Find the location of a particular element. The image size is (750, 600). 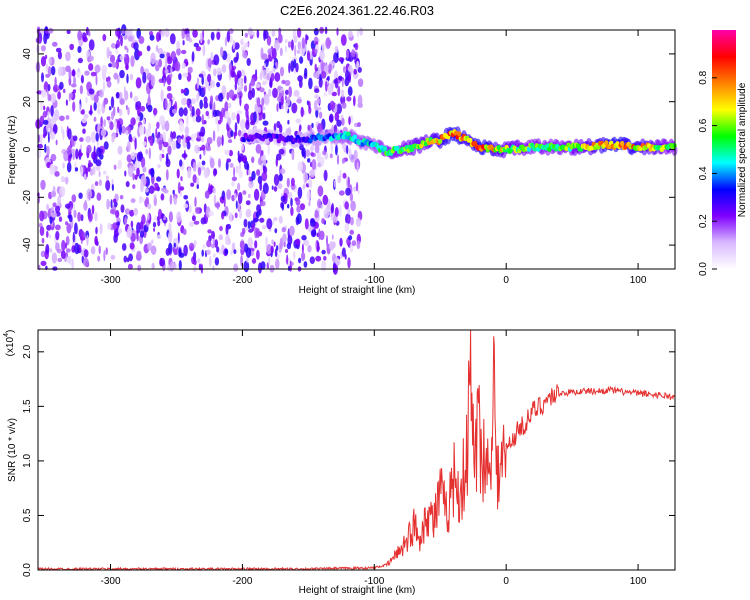

x-tick-label: -100 is located at coordinates (374, 581).